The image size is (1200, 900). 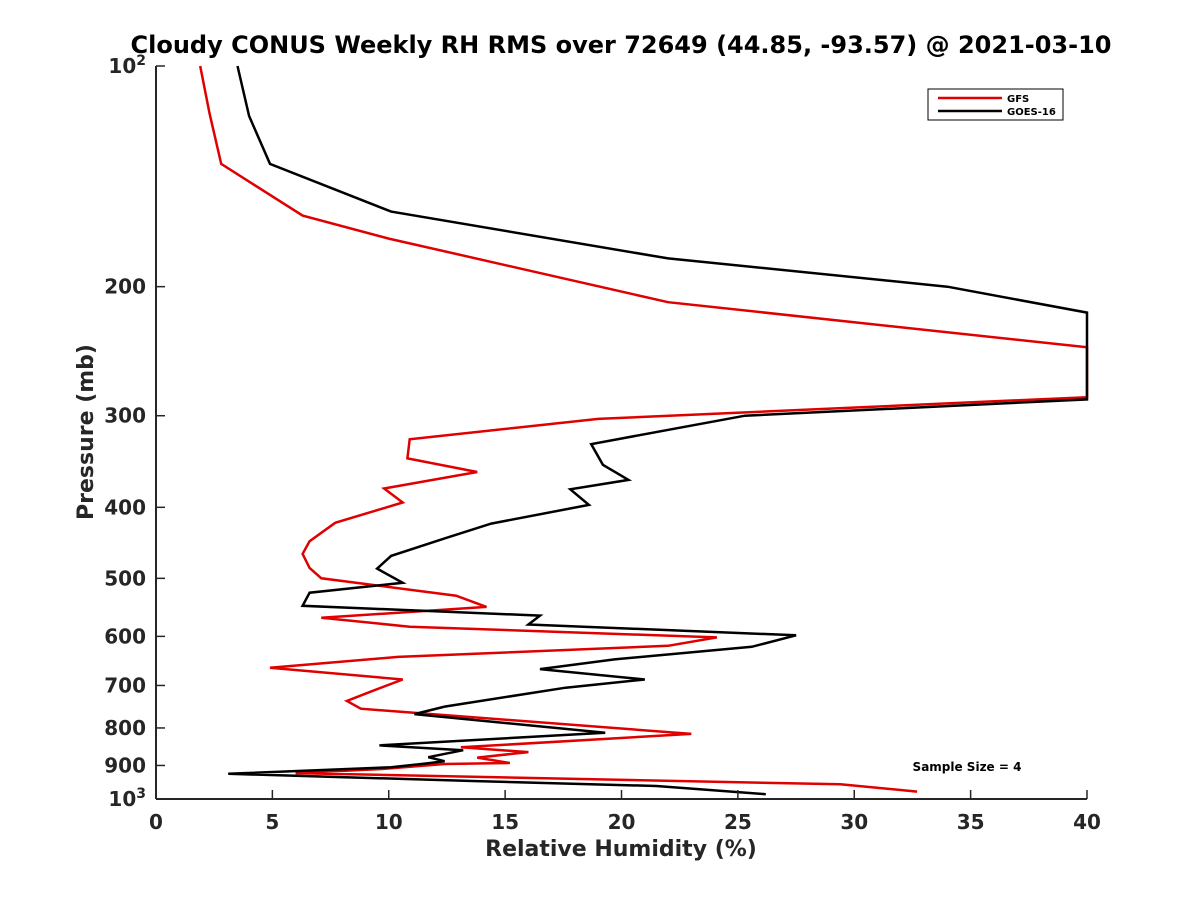 I want to click on y-tick-label: 10³, so click(x=127, y=798).